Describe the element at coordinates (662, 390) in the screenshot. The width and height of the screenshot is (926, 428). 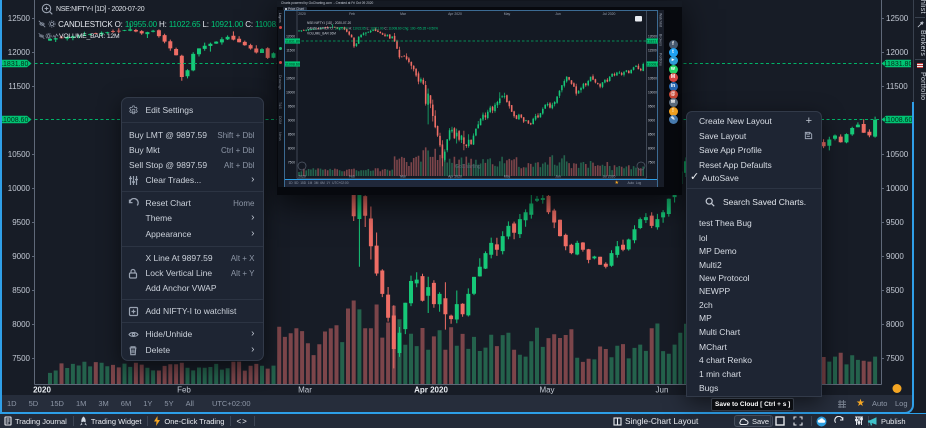
I see `svg-text: Jun` at that location.